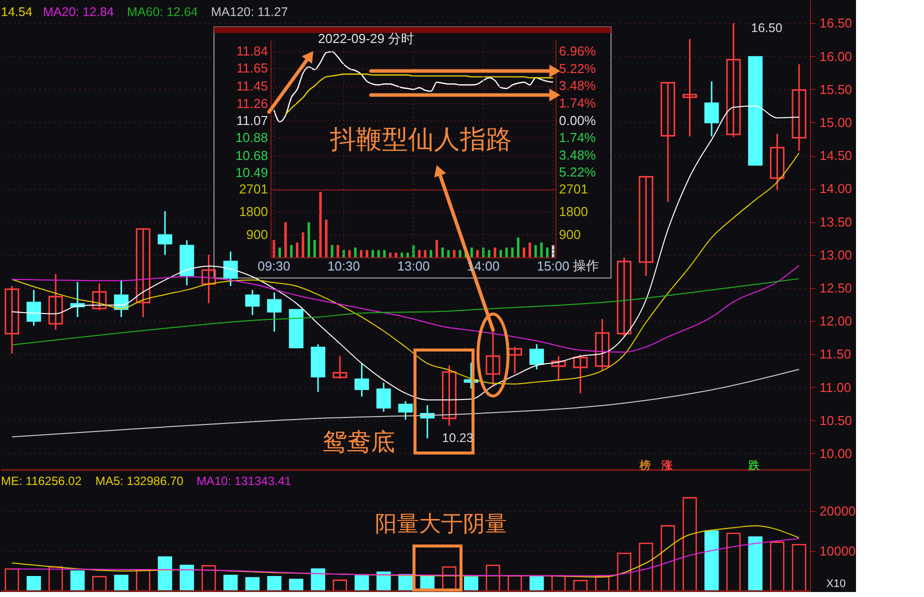 Image resolution: width=924 pixels, height=597 pixels. What do you see at coordinates (577, 120) in the screenshot?
I see `y2-tick-label: 0.00%` at bounding box center [577, 120].